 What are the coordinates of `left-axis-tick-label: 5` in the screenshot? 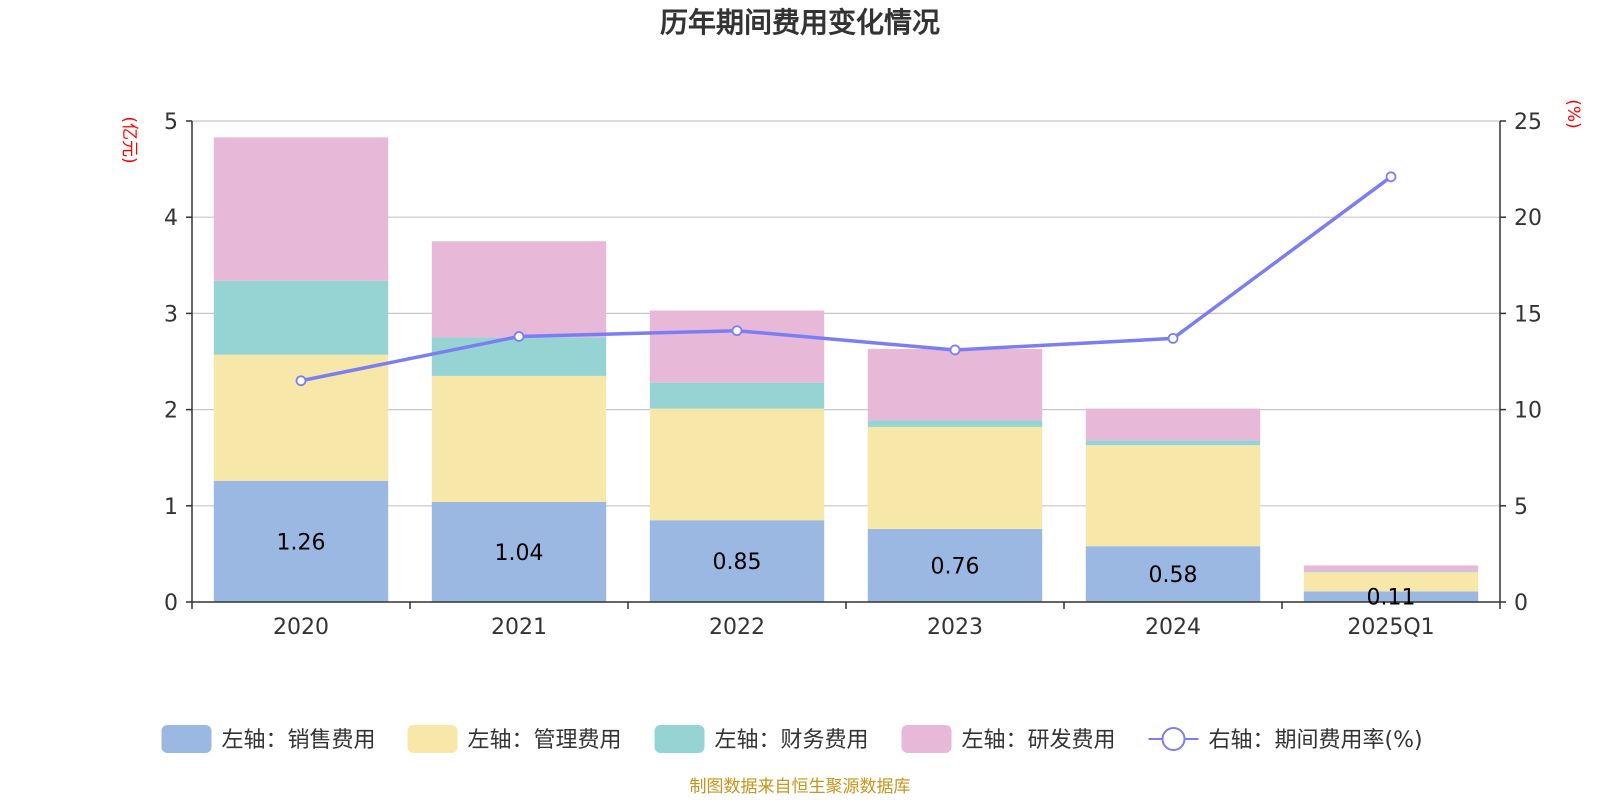 It's located at (171, 122).